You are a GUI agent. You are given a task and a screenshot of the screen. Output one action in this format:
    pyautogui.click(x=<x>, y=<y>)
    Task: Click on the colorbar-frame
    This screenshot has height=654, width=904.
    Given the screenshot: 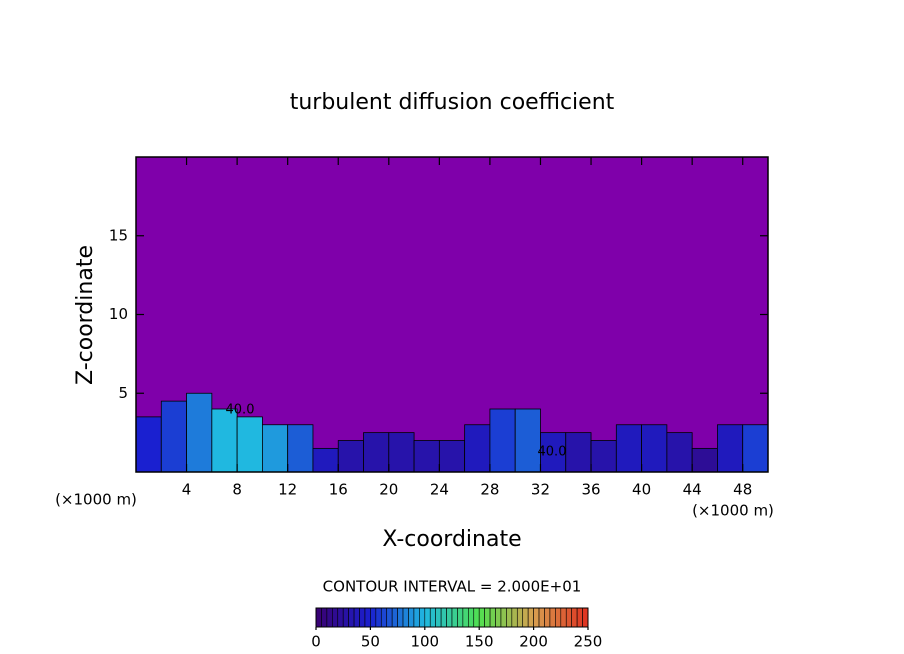 What is the action you would take?
    pyautogui.click(x=452, y=617)
    